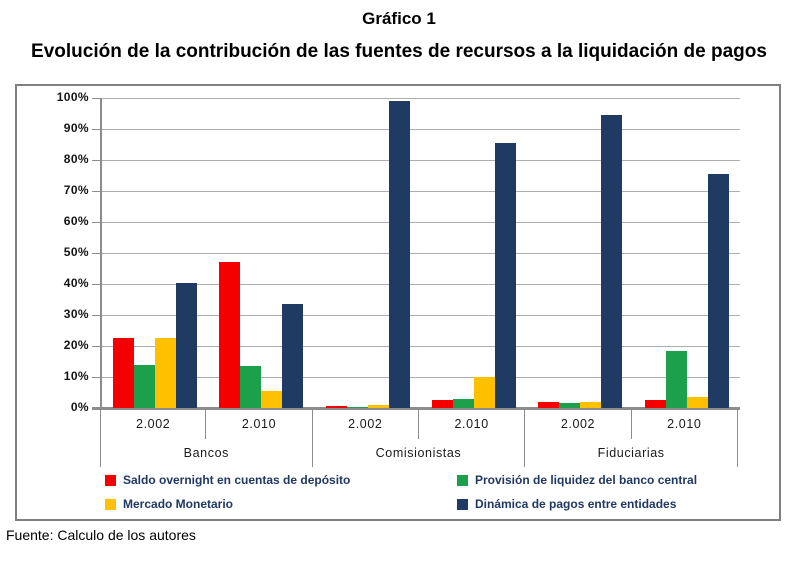 The image size is (798, 561). I want to click on x-axis-line, so click(416, 408).